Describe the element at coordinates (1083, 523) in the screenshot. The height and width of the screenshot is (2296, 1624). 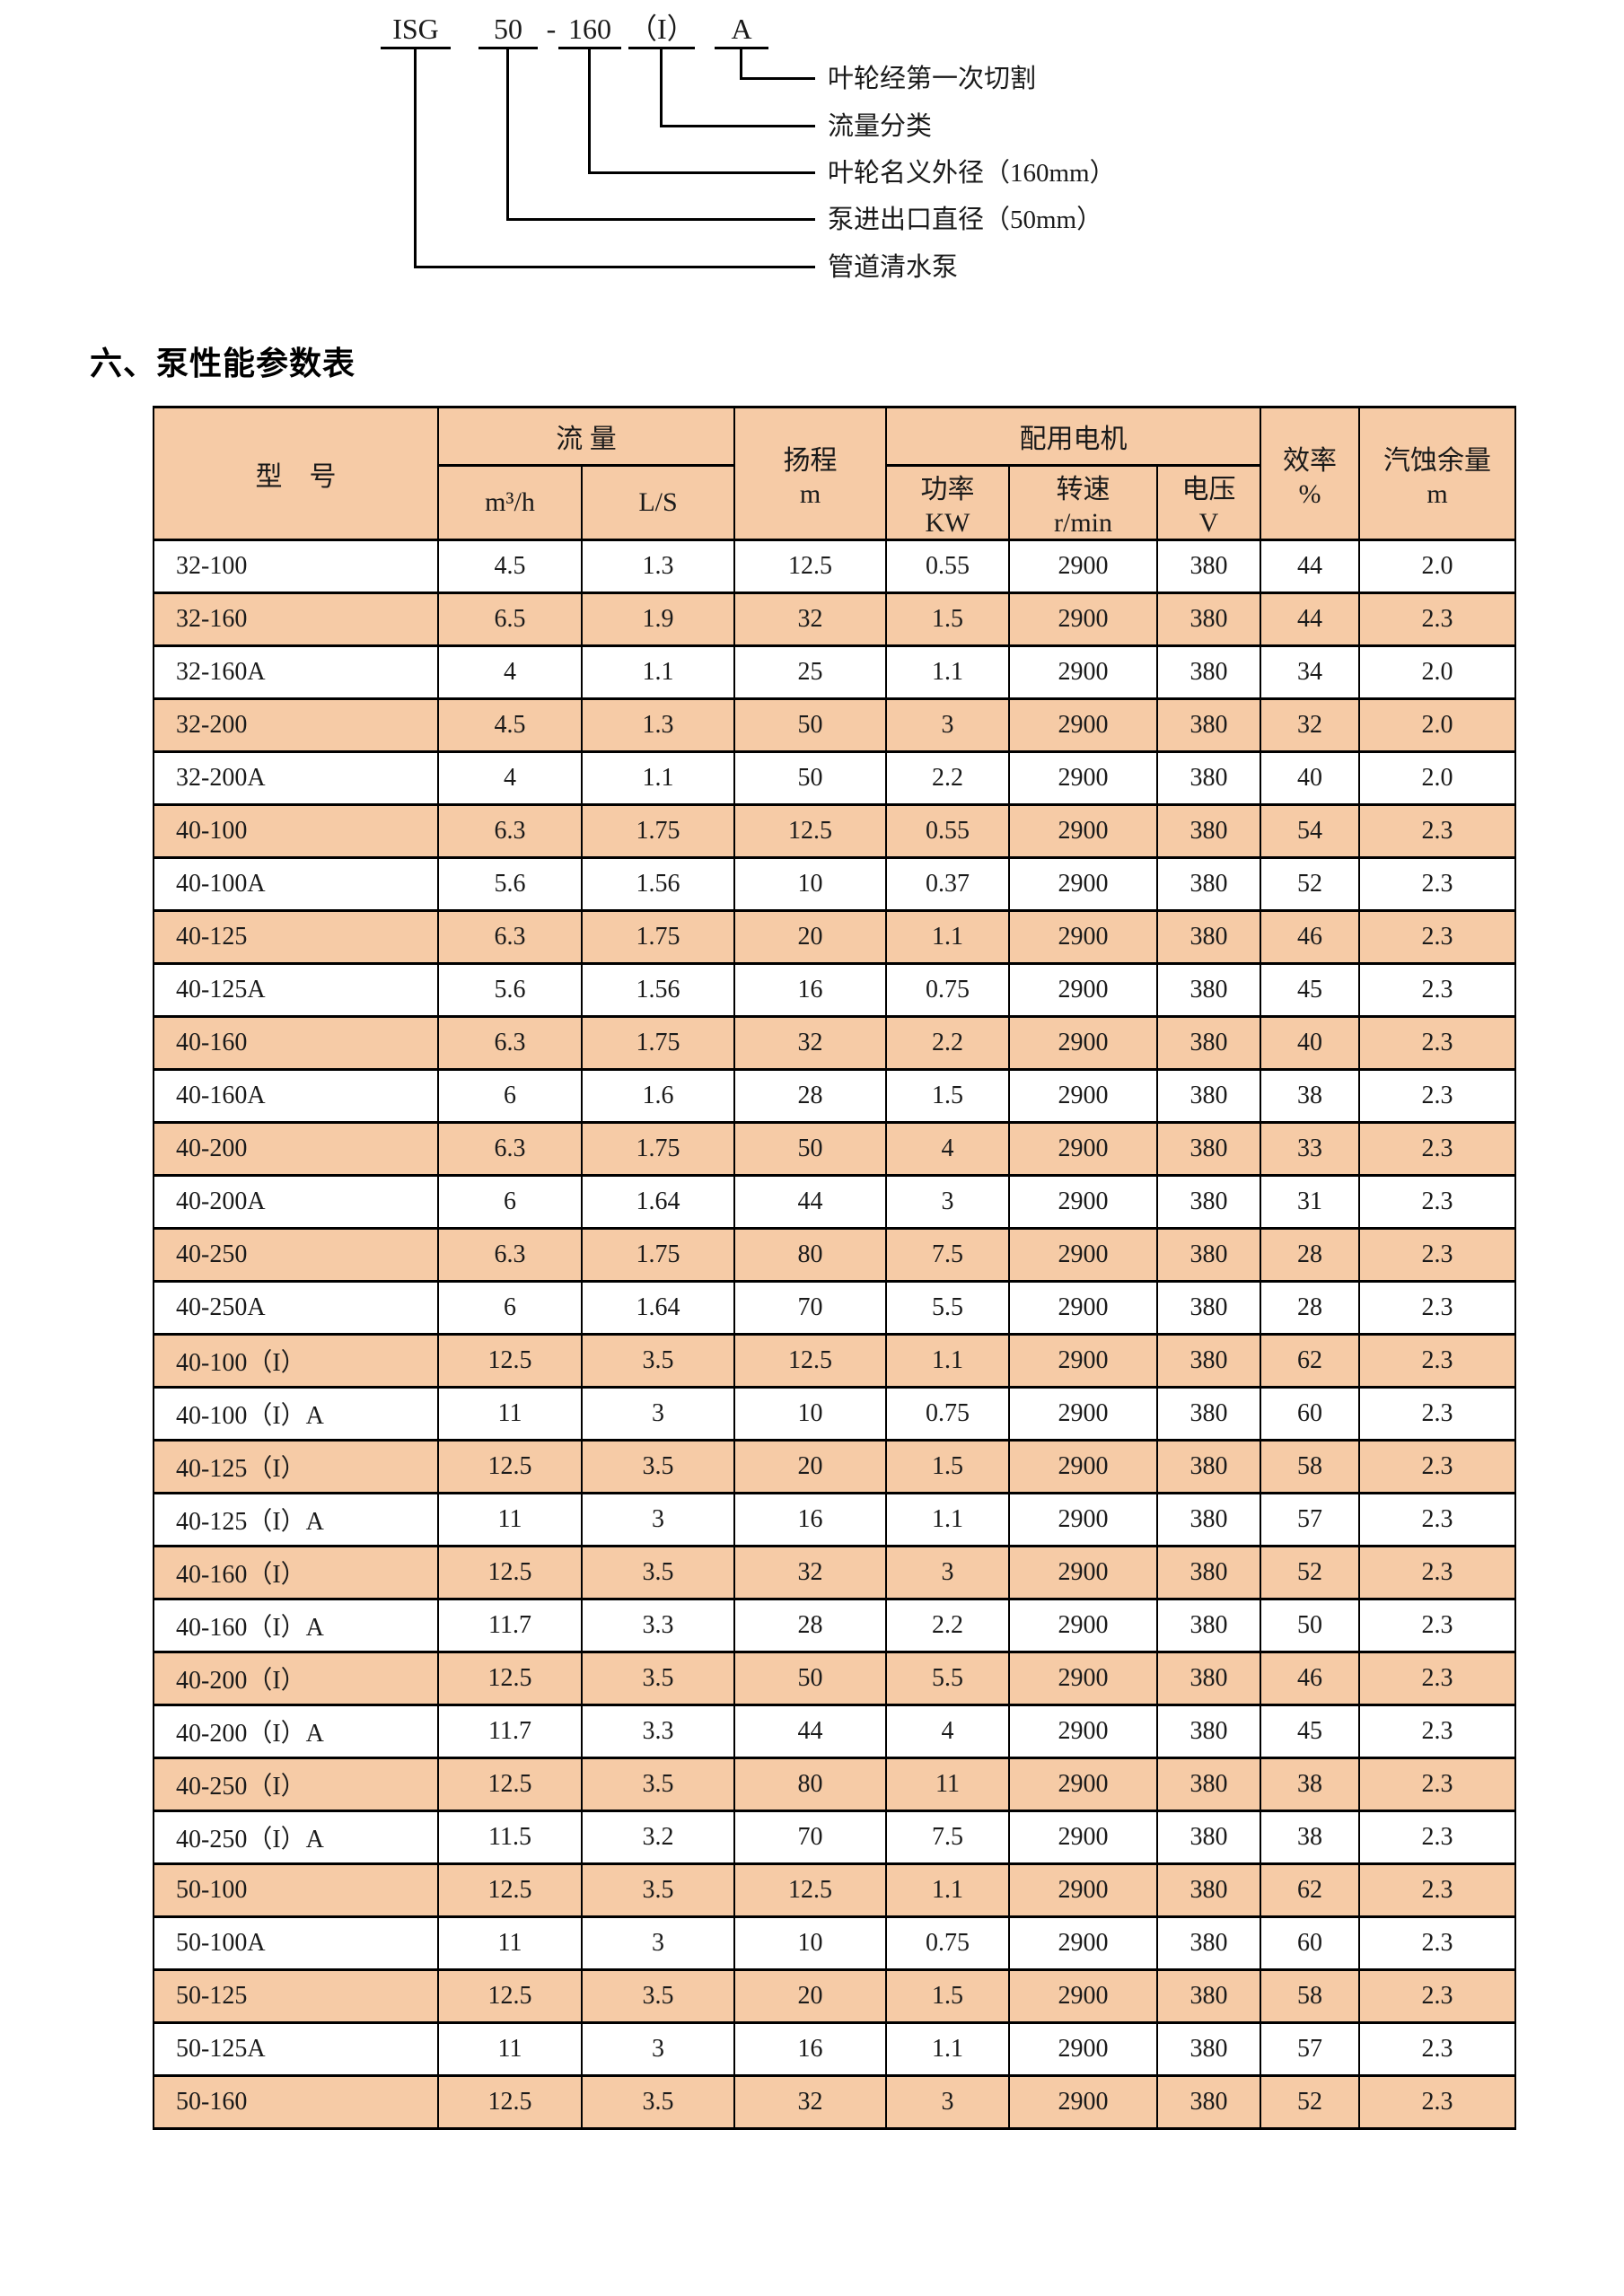
I see `header-speed-unit: r/min` at that location.